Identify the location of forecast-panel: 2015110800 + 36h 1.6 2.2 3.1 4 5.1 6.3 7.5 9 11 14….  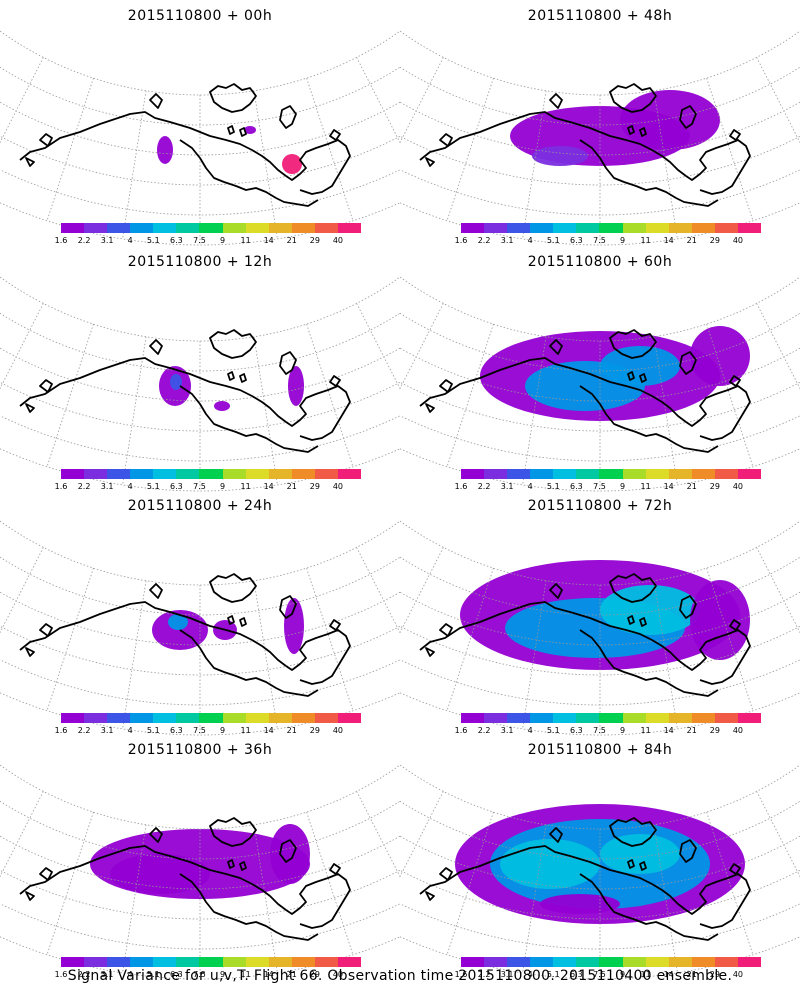
(200, 859).